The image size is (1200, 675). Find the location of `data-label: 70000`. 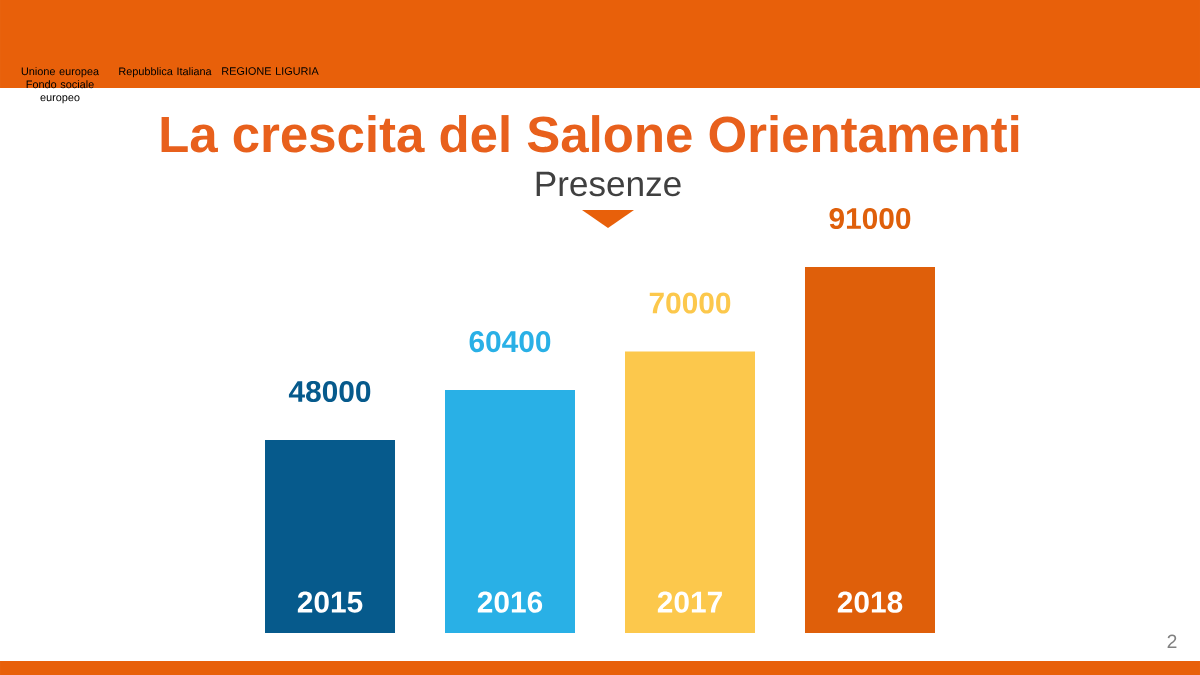

data-label: 70000 is located at coordinates (690, 303).